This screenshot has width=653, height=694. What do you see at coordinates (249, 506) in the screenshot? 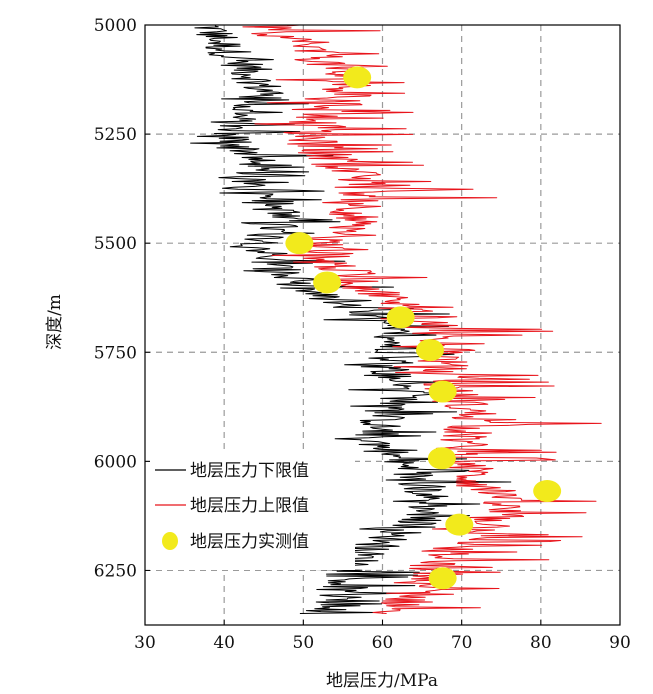
I see `legend-label-upper: 地层压力上限值` at bounding box center [249, 506].